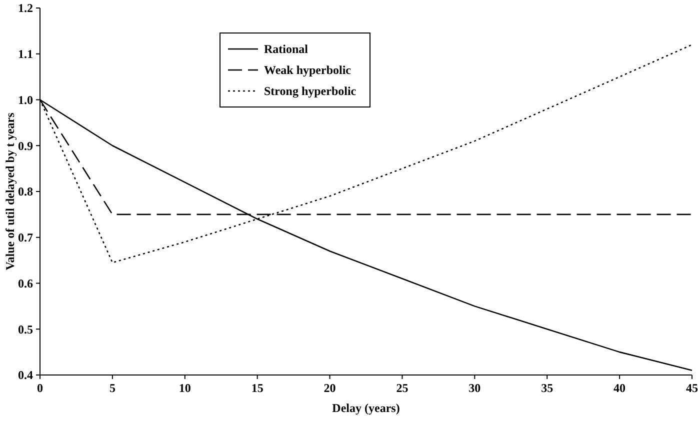 This screenshot has width=698, height=421. What do you see at coordinates (25, 237) in the screenshot?
I see `y-tick-label: 0.7` at bounding box center [25, 237].